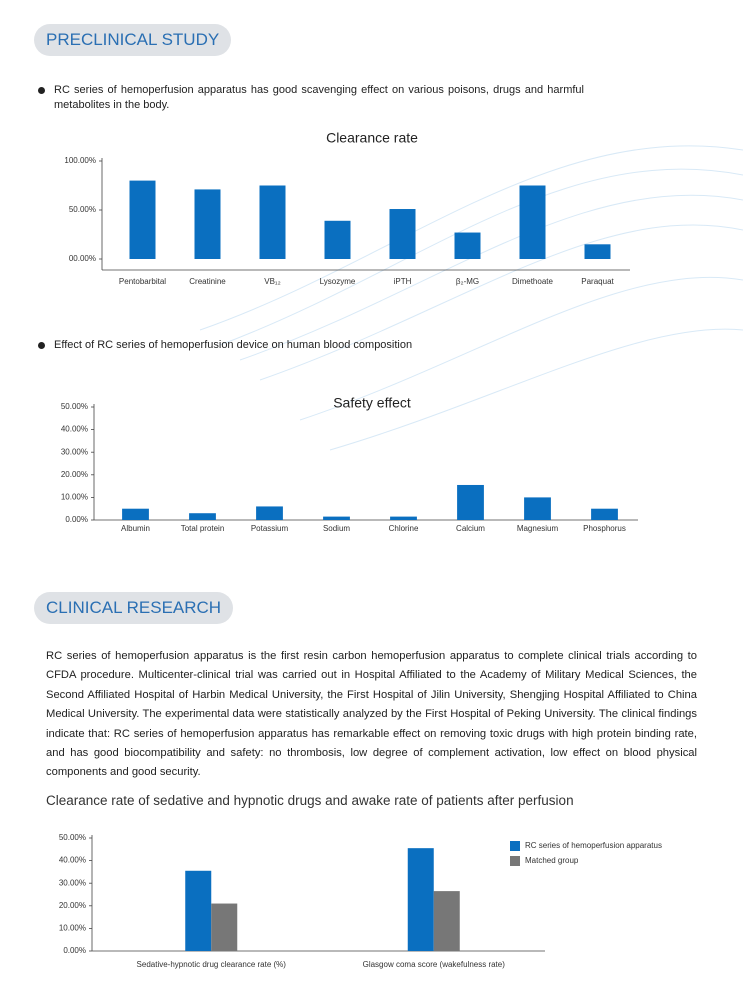  I want to click on x-tick-label: Albumin, so click(135, 528).